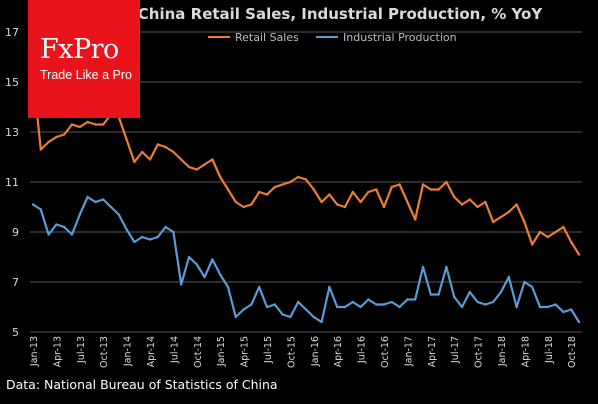 The image size is (598, 404). What do you see at coordinates (174, 350) in the screenshot?
I see `x-tick-label: Jul-14` at bounding box center [174, 350].